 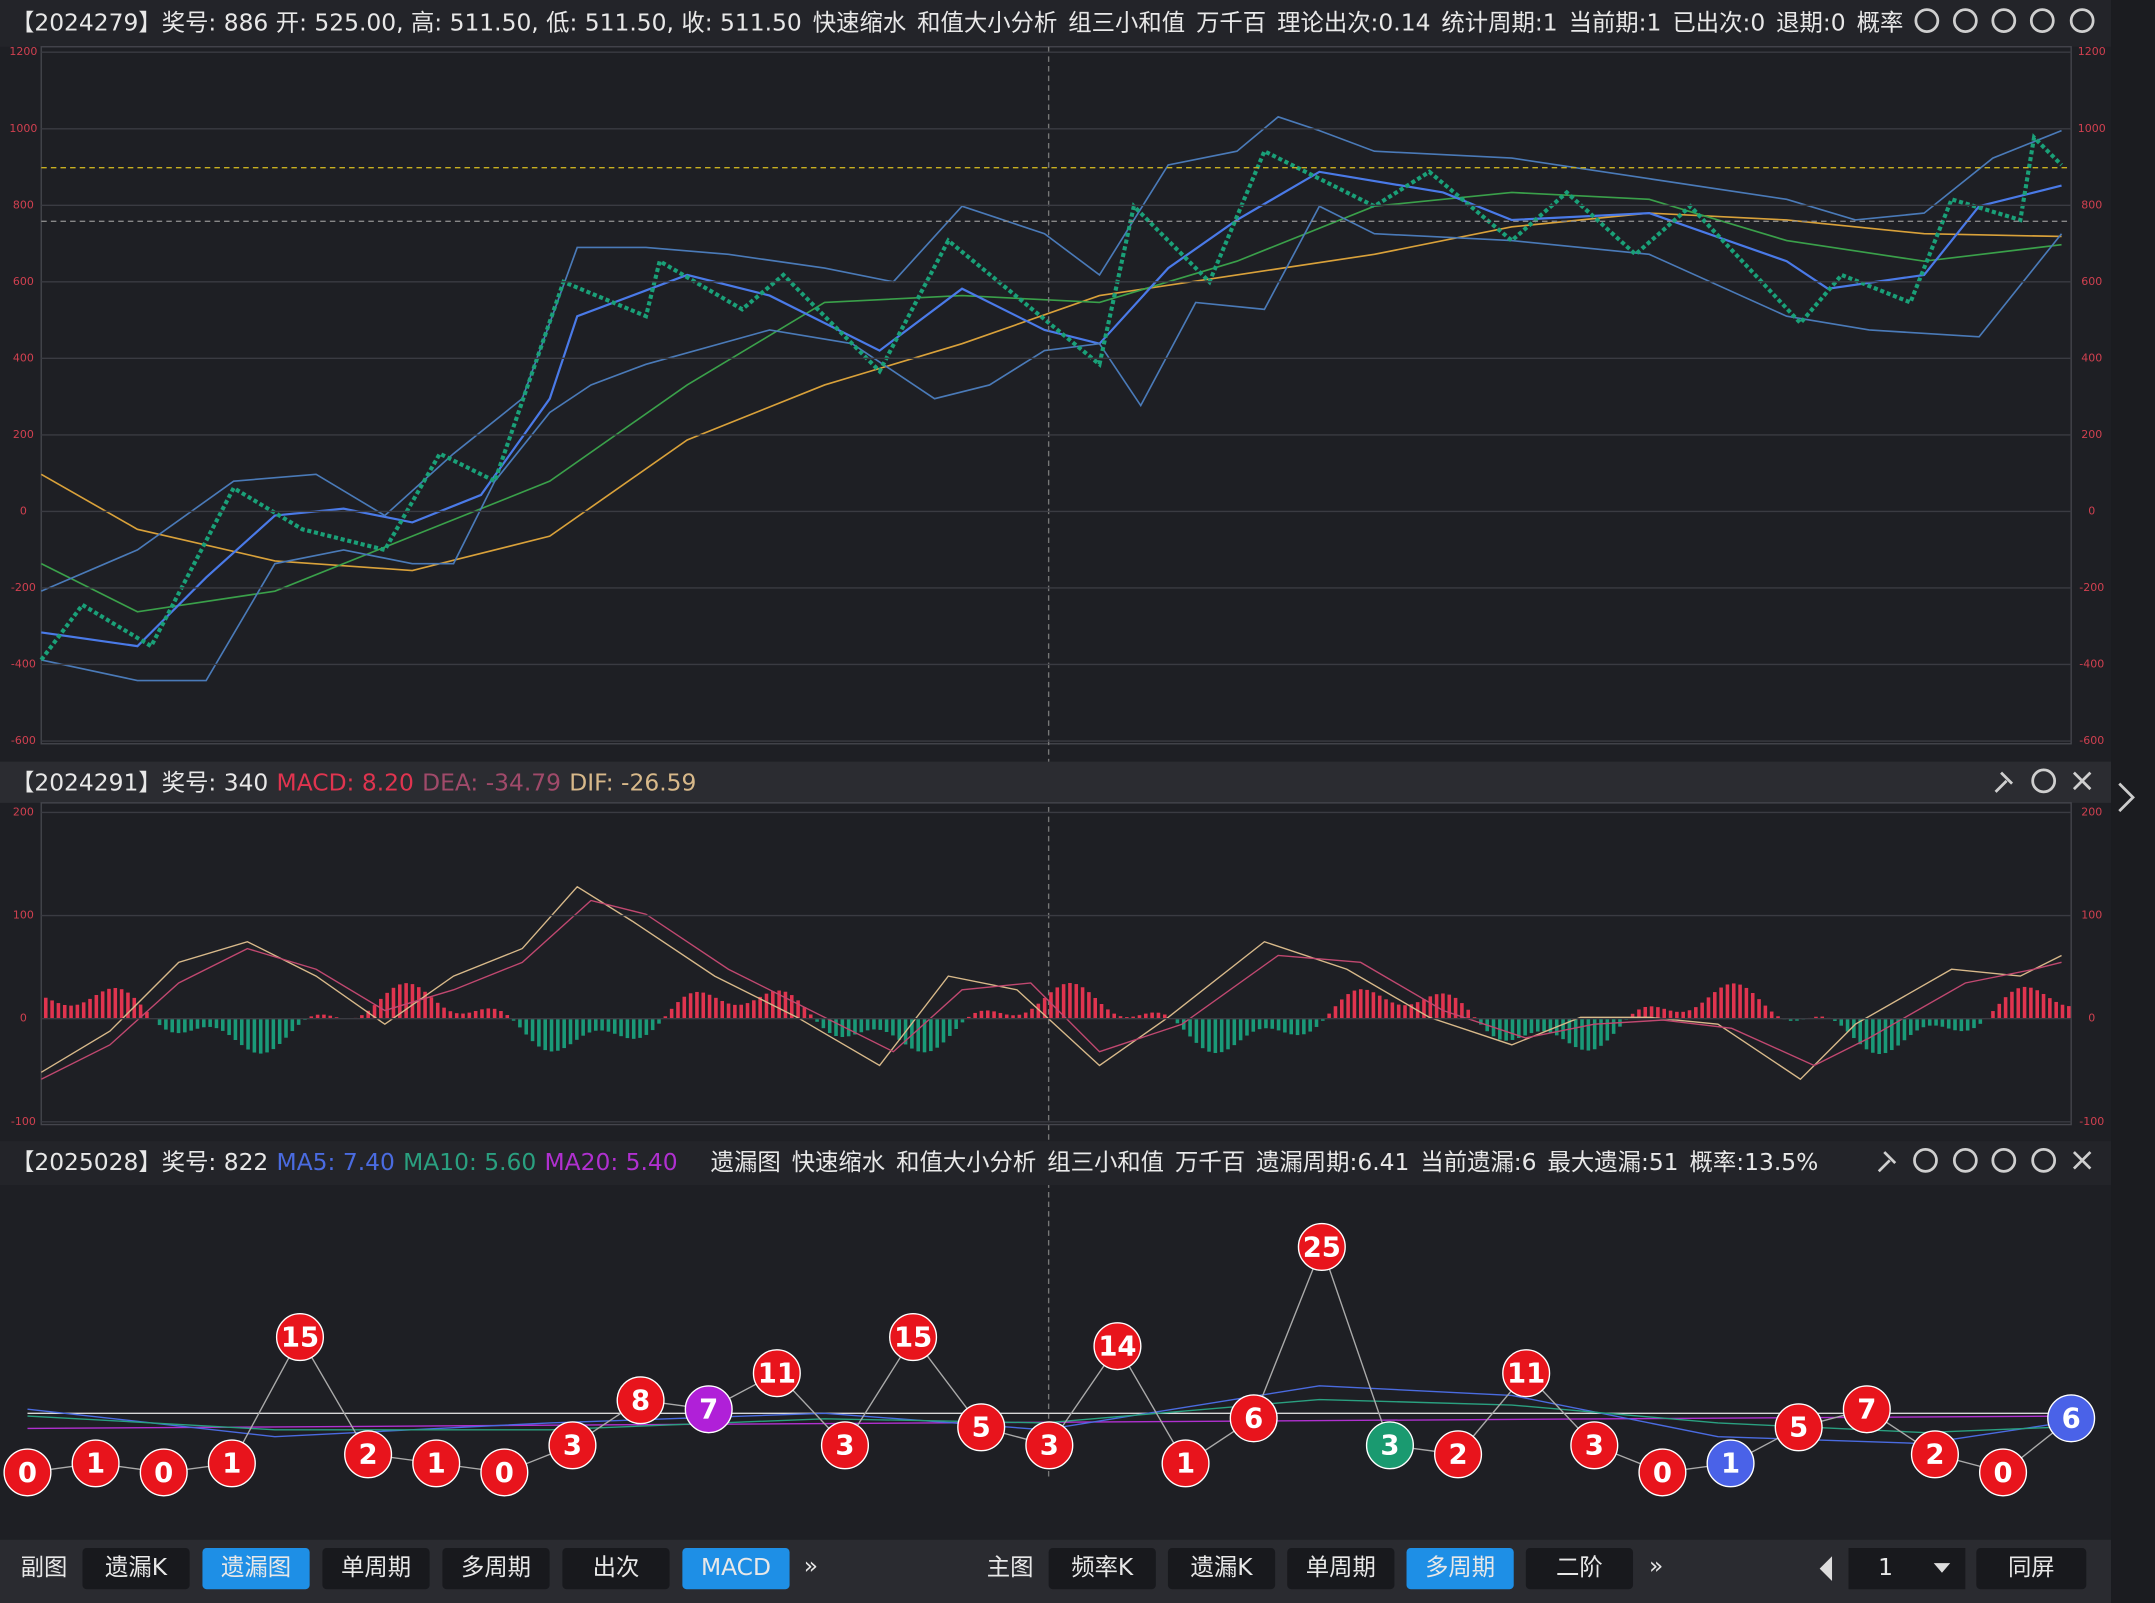 What do you see at coordinates (2004, 20) in the screenshot?
I see `main-icons` at bounding box center [2004, 20].